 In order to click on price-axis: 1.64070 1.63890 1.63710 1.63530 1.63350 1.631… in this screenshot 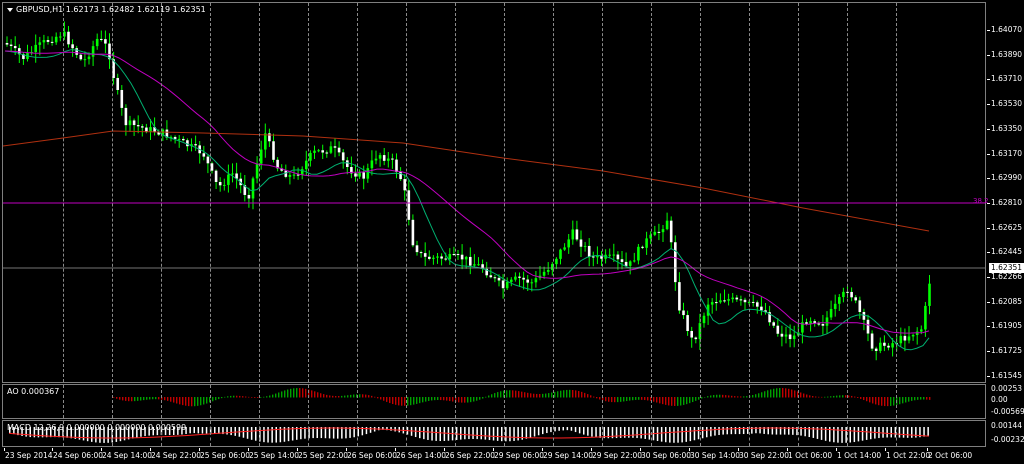, I will do `click(1005, 192)`.